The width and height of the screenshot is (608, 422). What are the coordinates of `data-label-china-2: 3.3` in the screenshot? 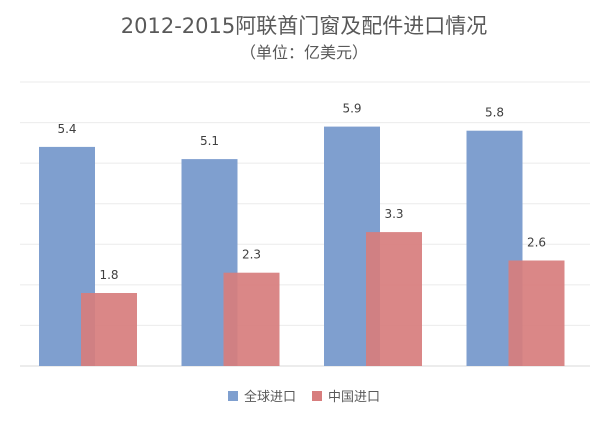 It's located at (393, 214).